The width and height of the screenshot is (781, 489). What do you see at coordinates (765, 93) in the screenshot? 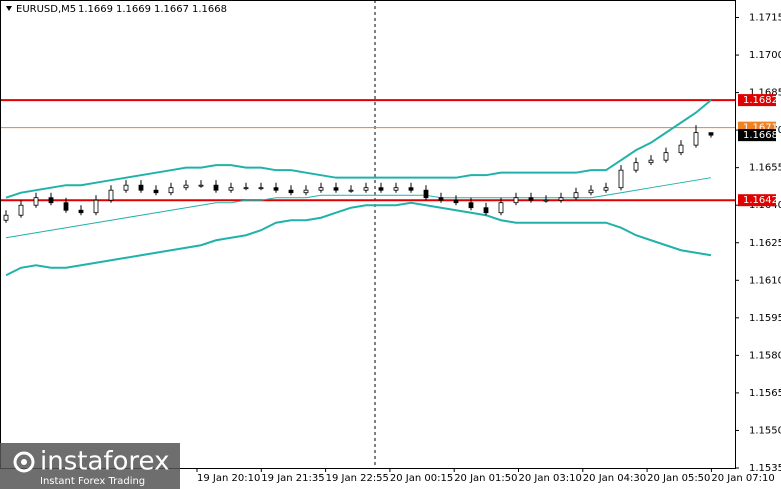
I see `y-tick-label: 1.1685` at bounding box center [765, 93].